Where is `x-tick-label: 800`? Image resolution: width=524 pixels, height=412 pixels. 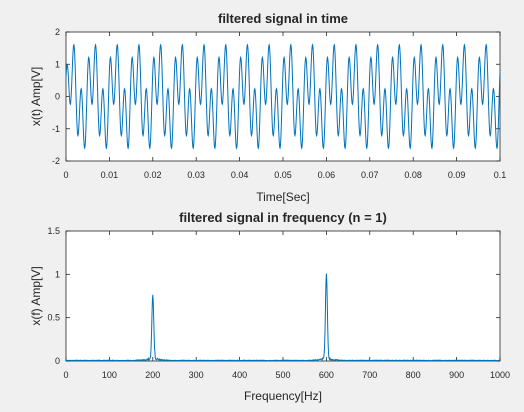
x-tick-label: 800 is located at coordinates (413, 375).